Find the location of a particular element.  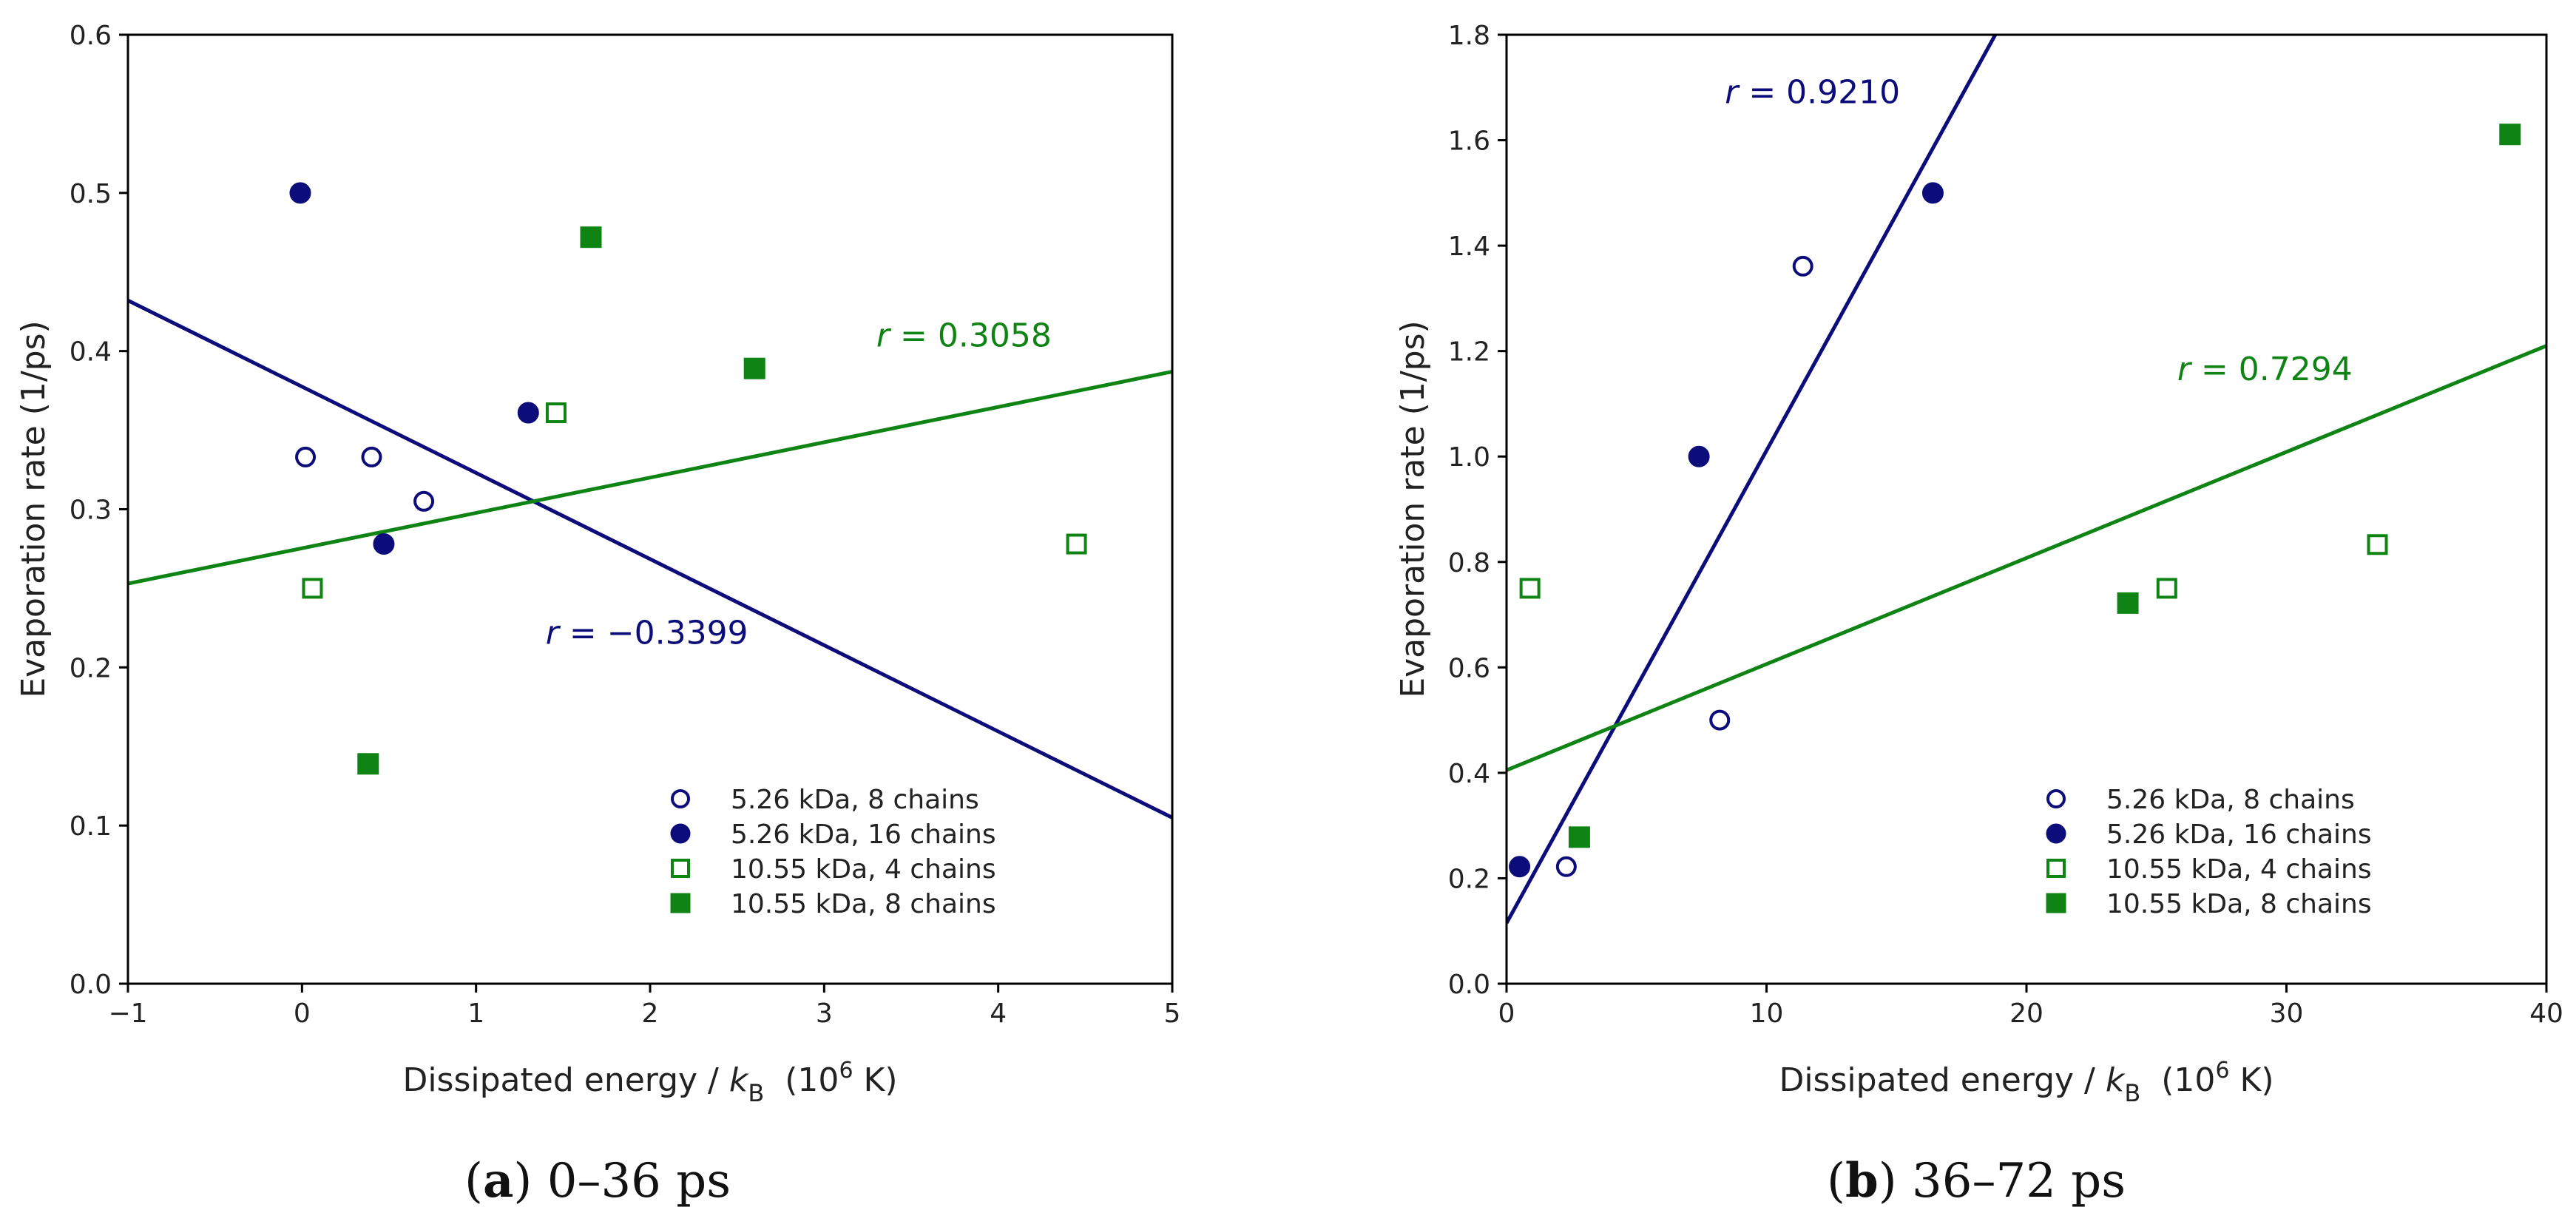

panel-a-xtick-label-3: 2 is located at coordinates (650, 1013).